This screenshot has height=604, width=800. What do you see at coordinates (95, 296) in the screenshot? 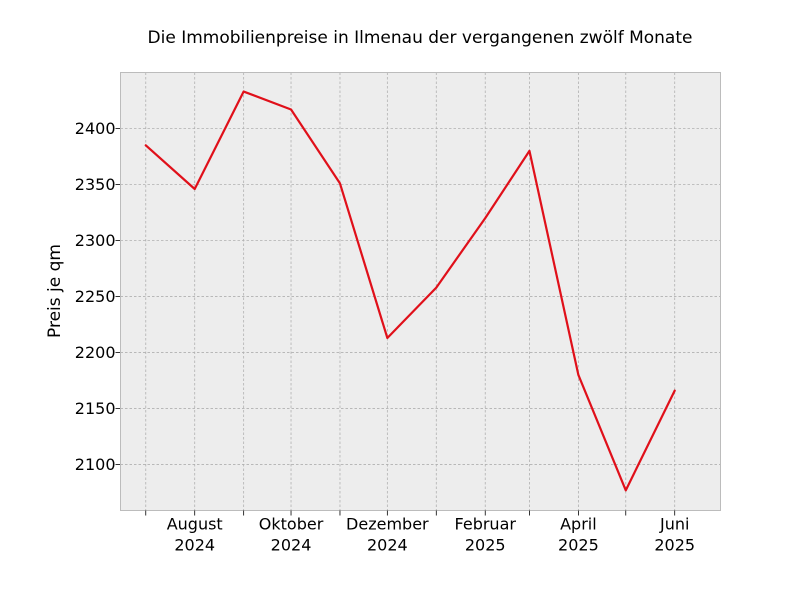
I see `y-tick-label: 2250` at bounding box center [95, 296].